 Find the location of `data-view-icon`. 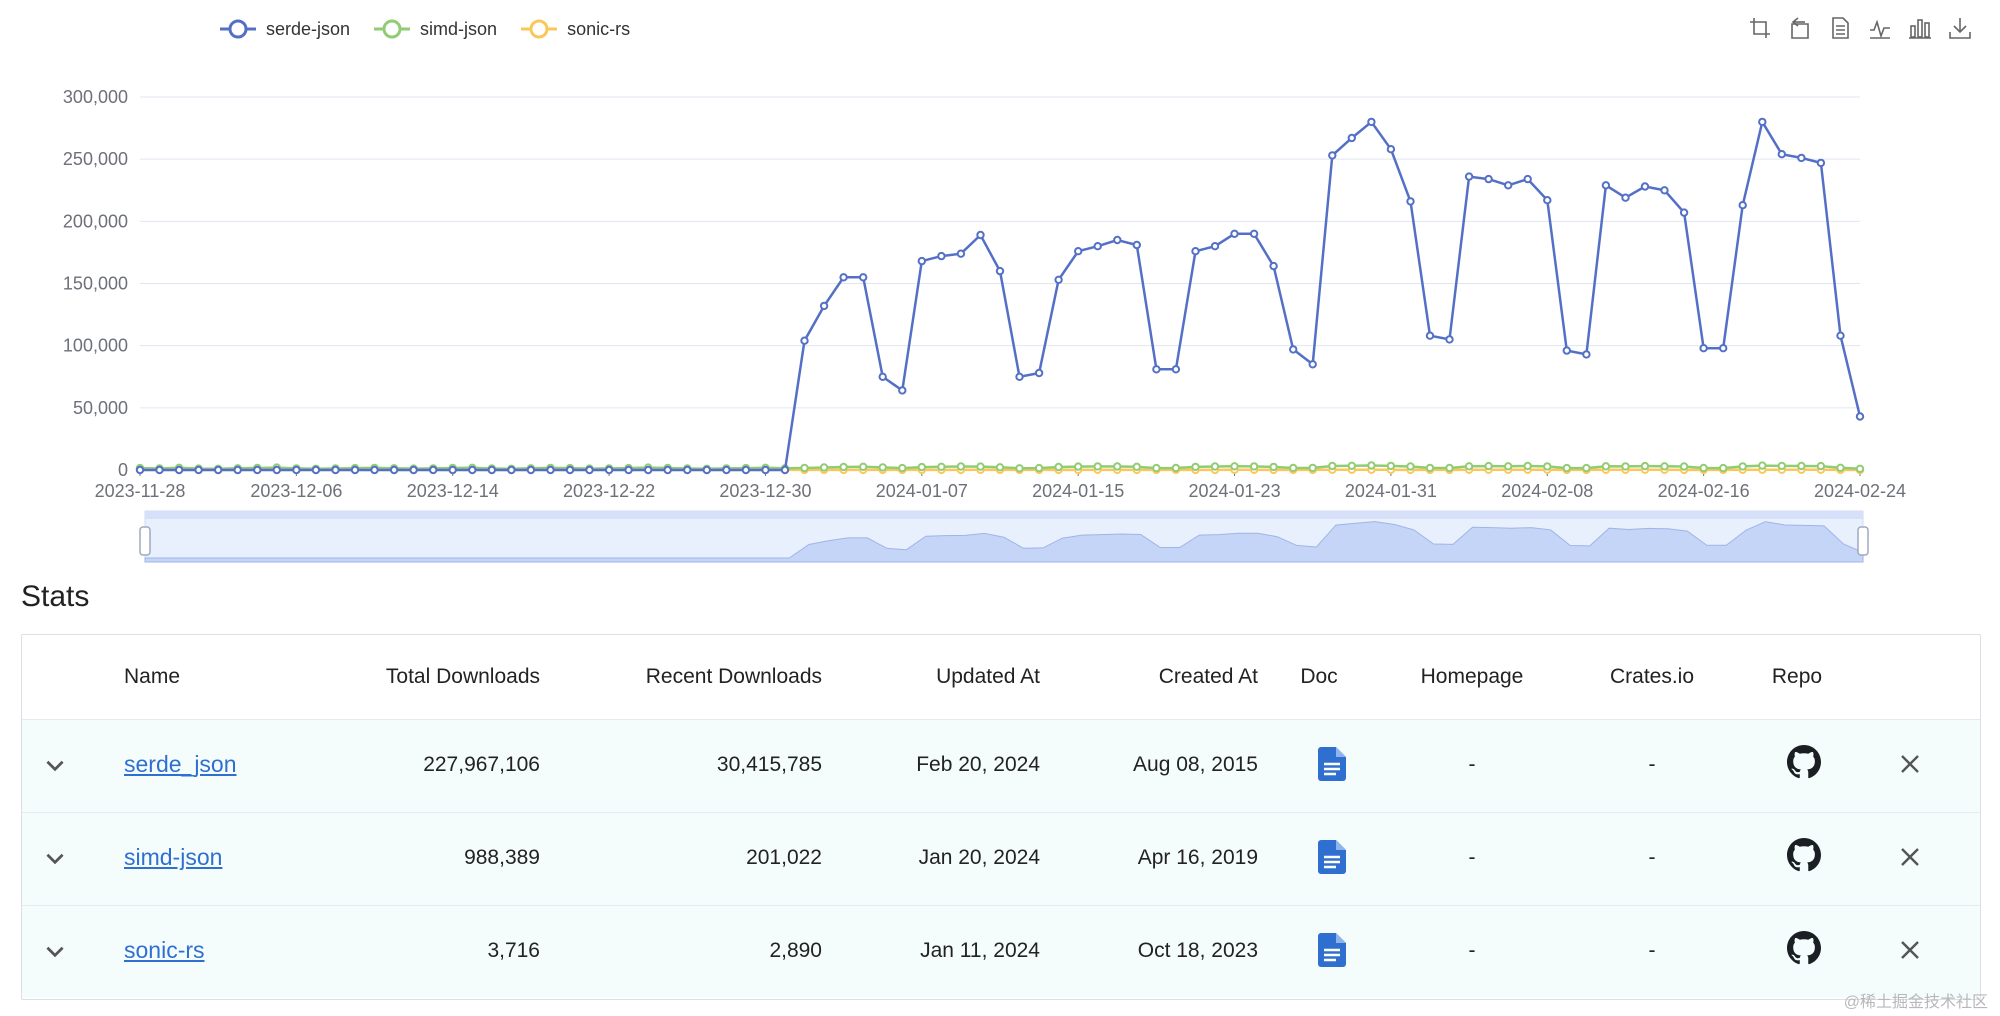

data-view-icon is located at coordinates (1840, 28).